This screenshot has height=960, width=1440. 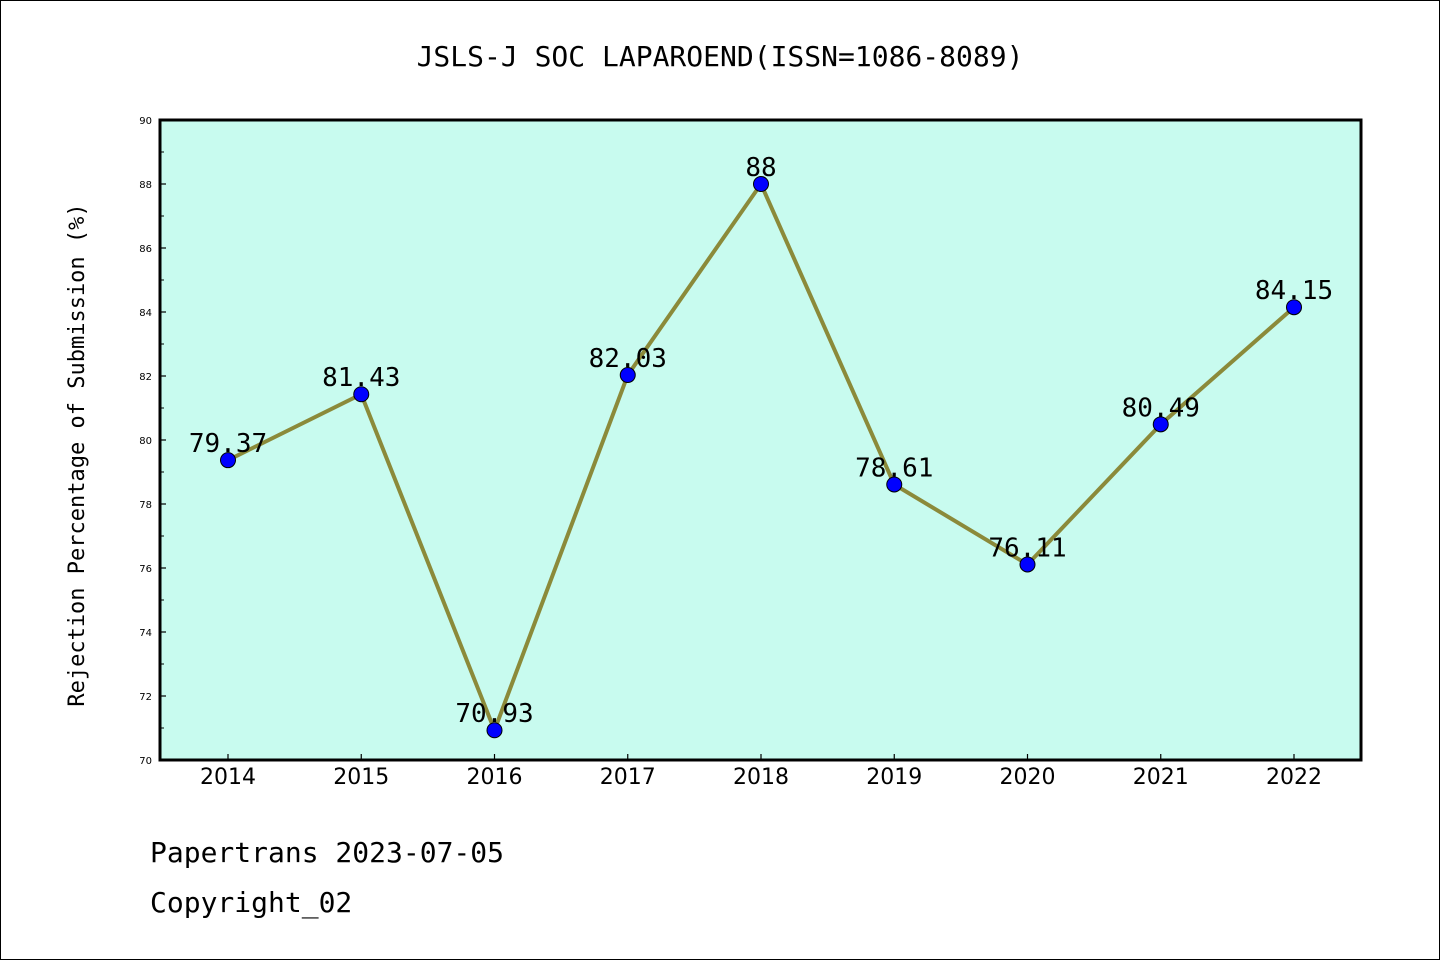 I want to click on footer-copyright: Copyright_02, so click(x=251, y=902).